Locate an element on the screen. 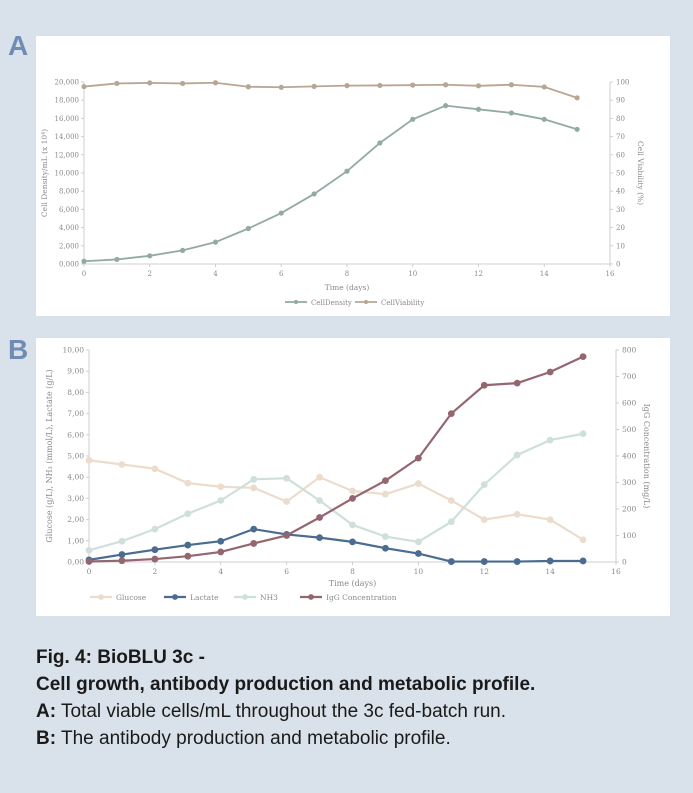  x-axis-tick-label: 8 is located at coordinates (347, 274).